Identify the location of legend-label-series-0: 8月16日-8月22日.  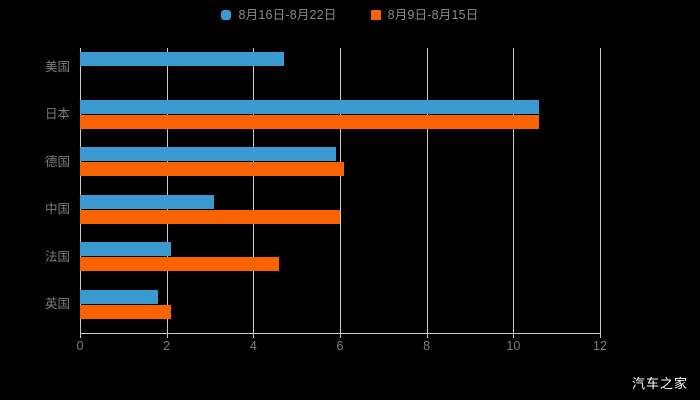
(287, 14).